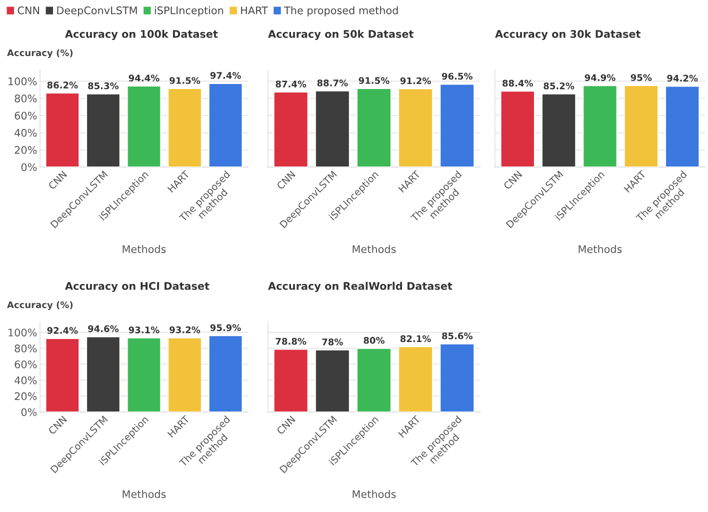 This screenshot has width=708, height=512. What do you see at coordinates (568, 35) in the screenshot?
I see `chart-title: Accuracy on 30k Dataset` at bounding box center [568, 35].